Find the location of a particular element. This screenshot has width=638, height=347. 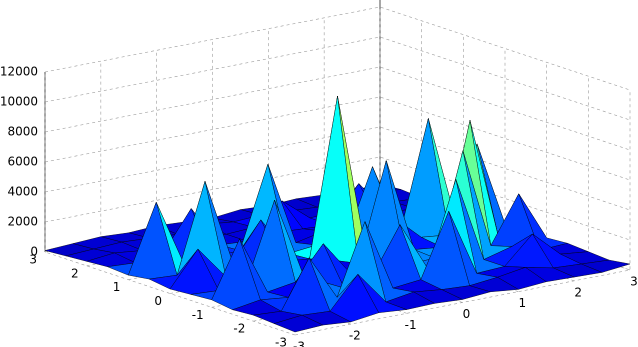

x-tick-label: -2 is located at coordinates (355, 336).